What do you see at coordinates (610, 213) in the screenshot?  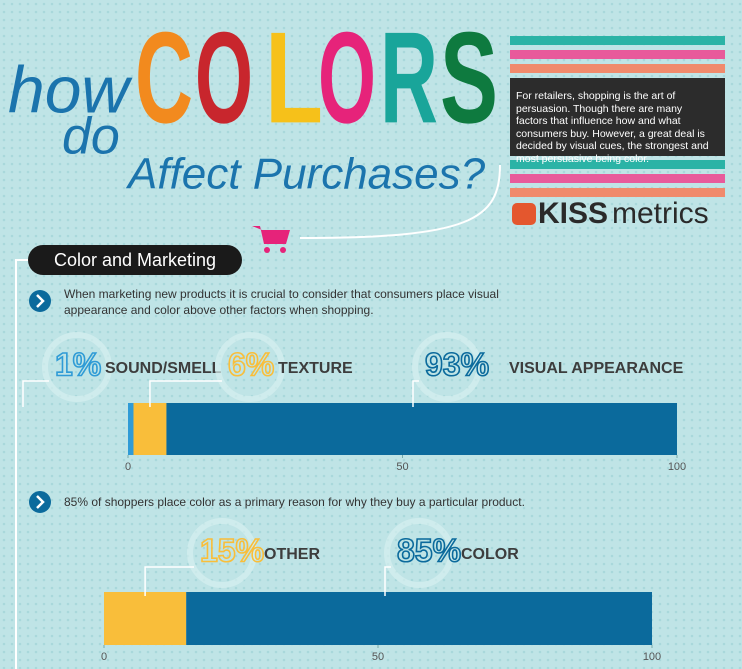 I see `brand: KISS metrics` at bounding box center [610, 213].